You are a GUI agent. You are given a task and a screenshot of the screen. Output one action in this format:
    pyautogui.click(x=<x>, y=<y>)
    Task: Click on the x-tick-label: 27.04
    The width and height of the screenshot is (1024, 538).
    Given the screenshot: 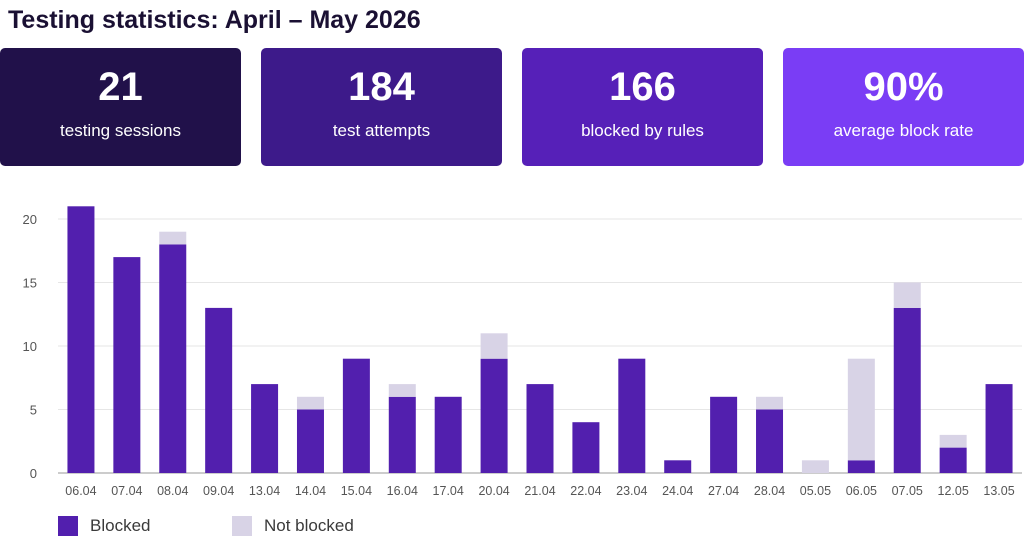 What is the action you would take?
    pyautogui.click(x=723, y=491)
    